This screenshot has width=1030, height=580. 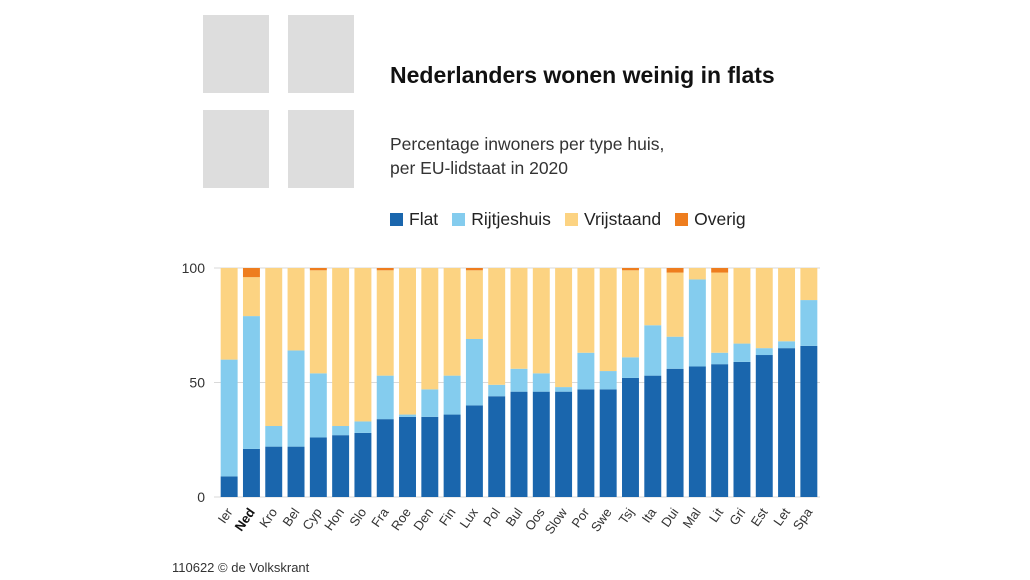 I want to click on bar-por-rijtjeshuis, so click(x=586, y=371).